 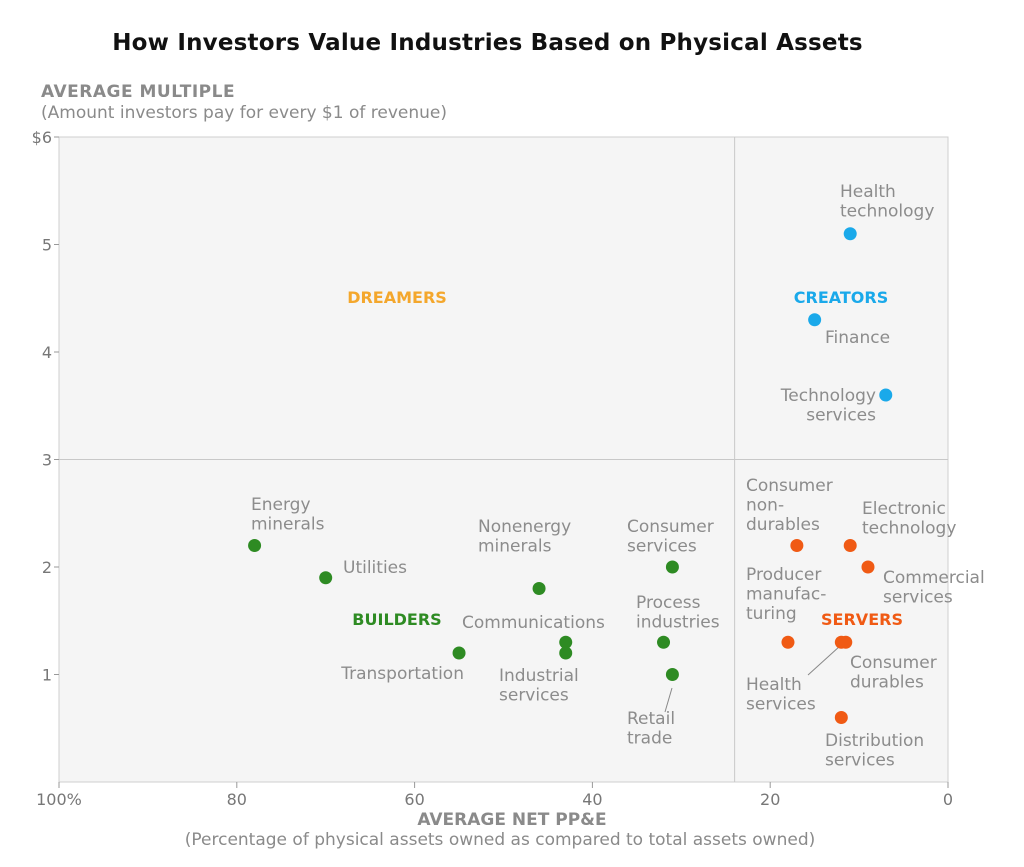 I want to click on point-label-utilities: Utilities, so click(x=375, y=568).